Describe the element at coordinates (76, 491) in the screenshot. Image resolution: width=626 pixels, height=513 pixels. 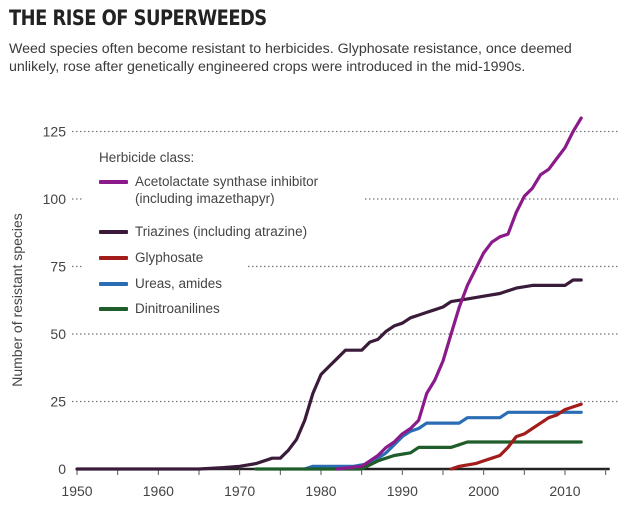
I see `x-tick-label: 1950` at that location.